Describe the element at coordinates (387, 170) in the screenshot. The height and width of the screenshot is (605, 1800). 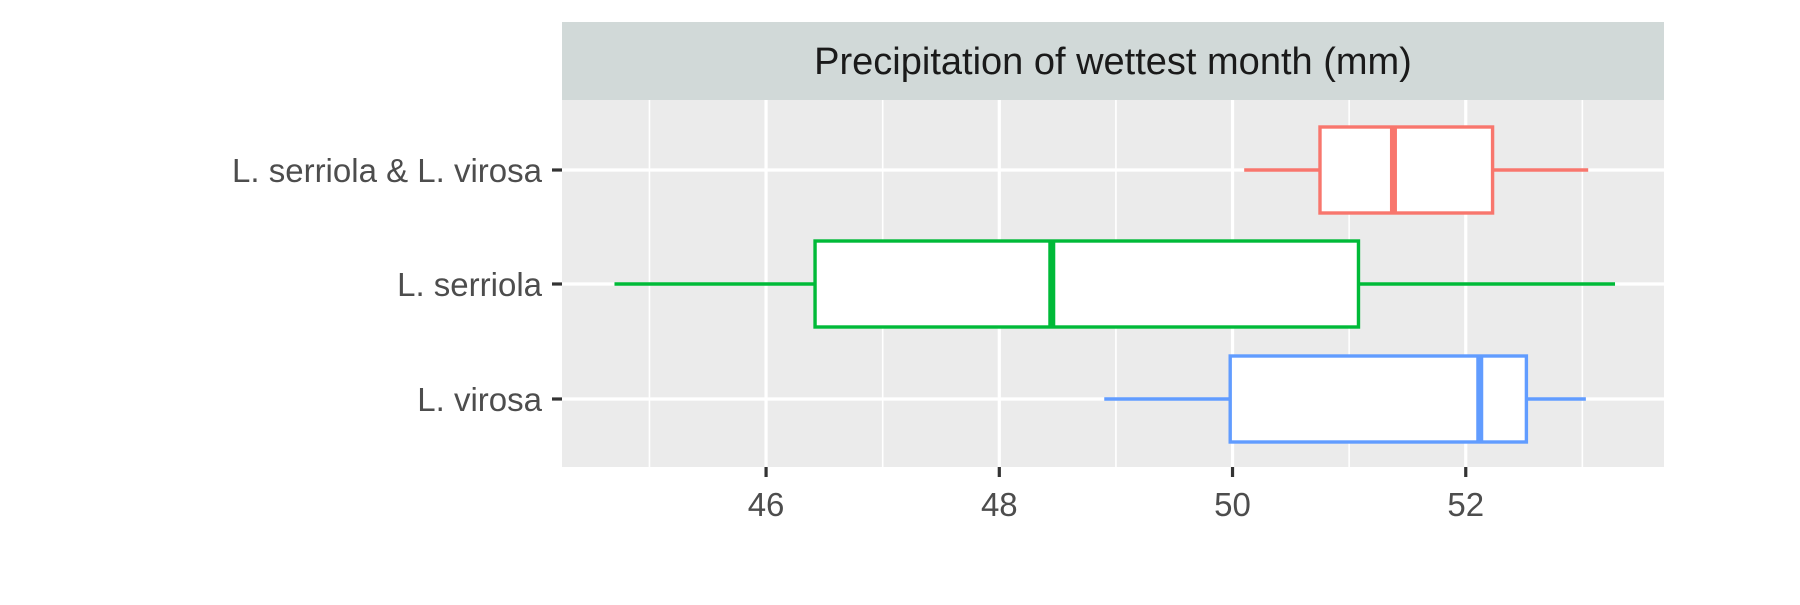
I see `y-tick-label: L. serriola & L. virosa` at that location.